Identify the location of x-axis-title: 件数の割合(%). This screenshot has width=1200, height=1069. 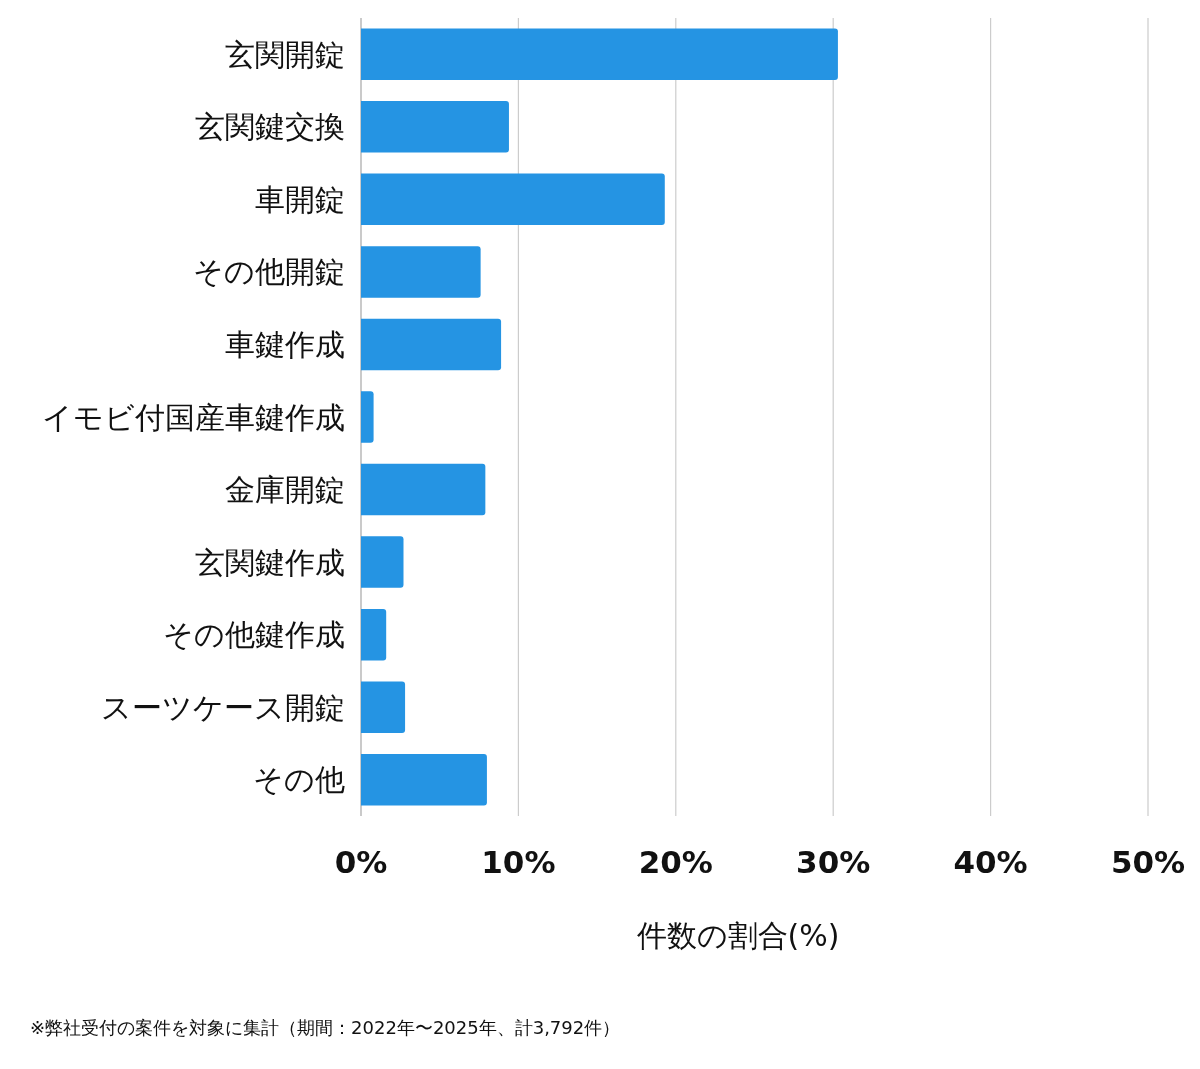
(738, 935).